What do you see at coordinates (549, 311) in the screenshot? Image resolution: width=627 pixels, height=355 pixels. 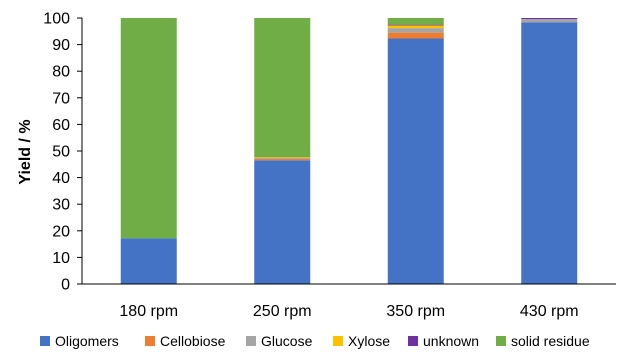 I see `x-tick-label: 430 rpm` at bounding box center [549, 311].